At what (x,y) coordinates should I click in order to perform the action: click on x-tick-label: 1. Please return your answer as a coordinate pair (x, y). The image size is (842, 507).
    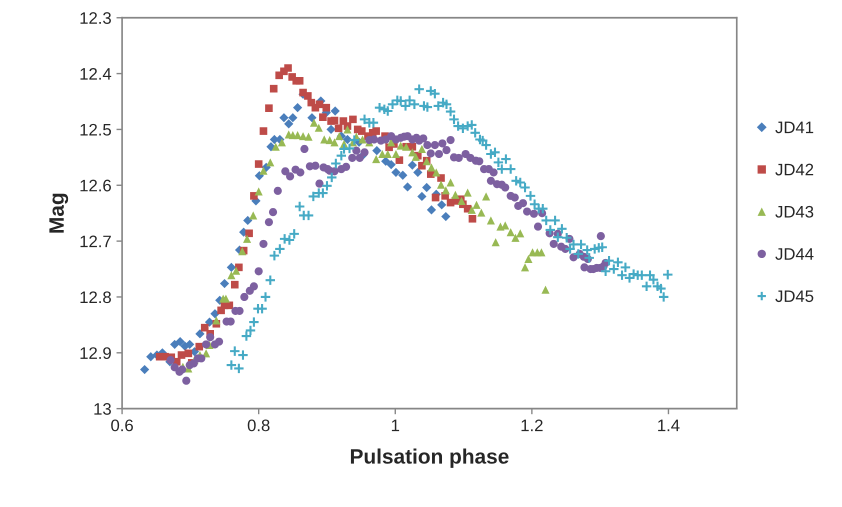
    Looking at the image, I should click on (396, 426).